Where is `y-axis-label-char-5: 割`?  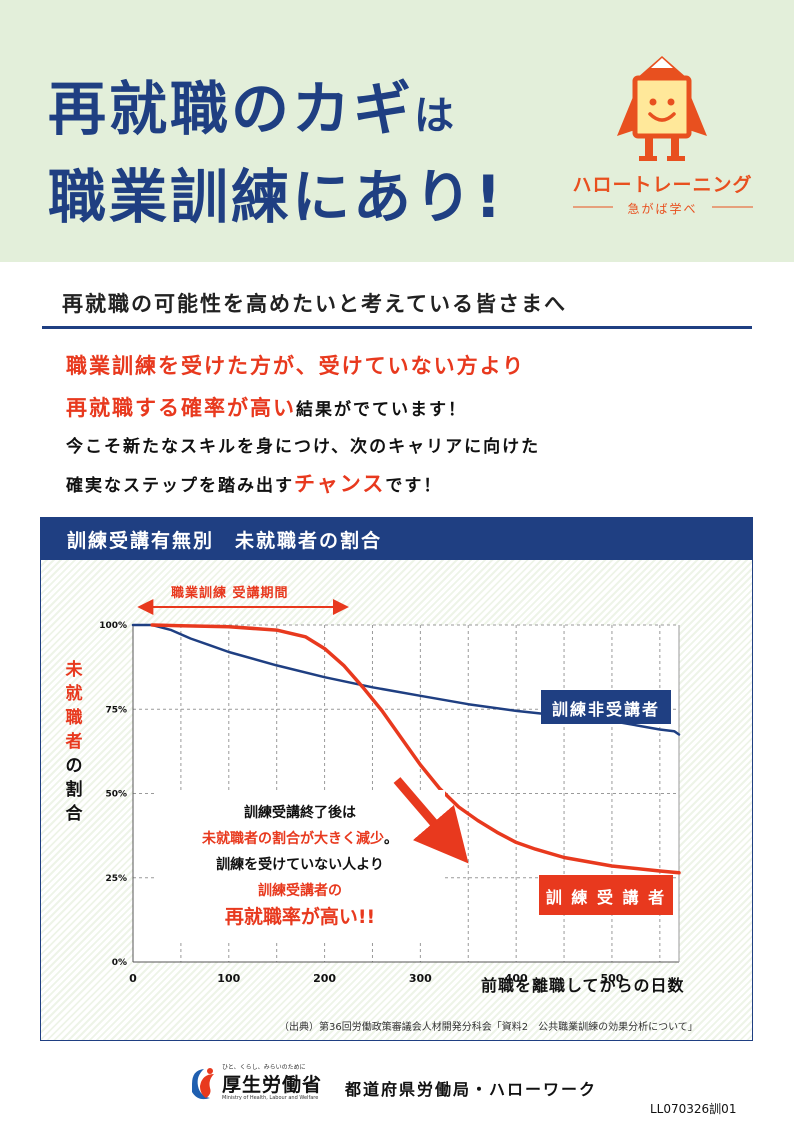 y-axis-label-char-5: 割 is located at coordinates (74, 790).